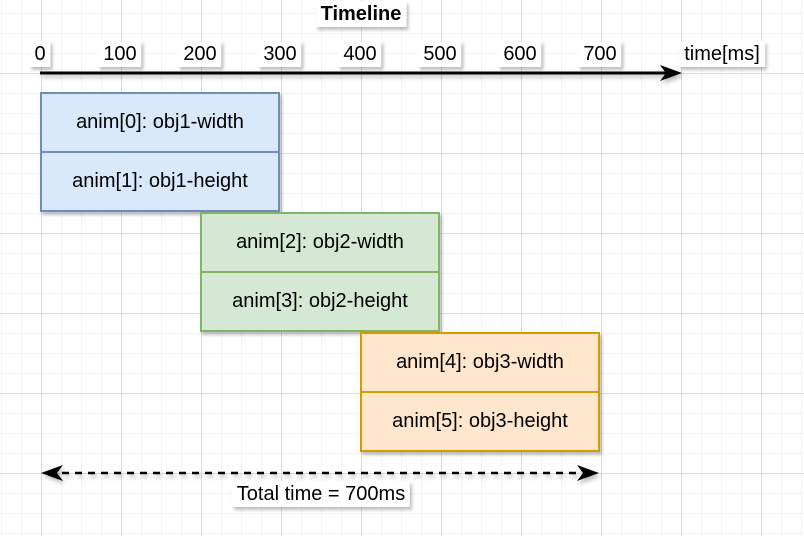 The height and width of the screenshot is (536, 804). I want to click on timeline-bar: anim[4]: obj3-width, so click(480, 362).